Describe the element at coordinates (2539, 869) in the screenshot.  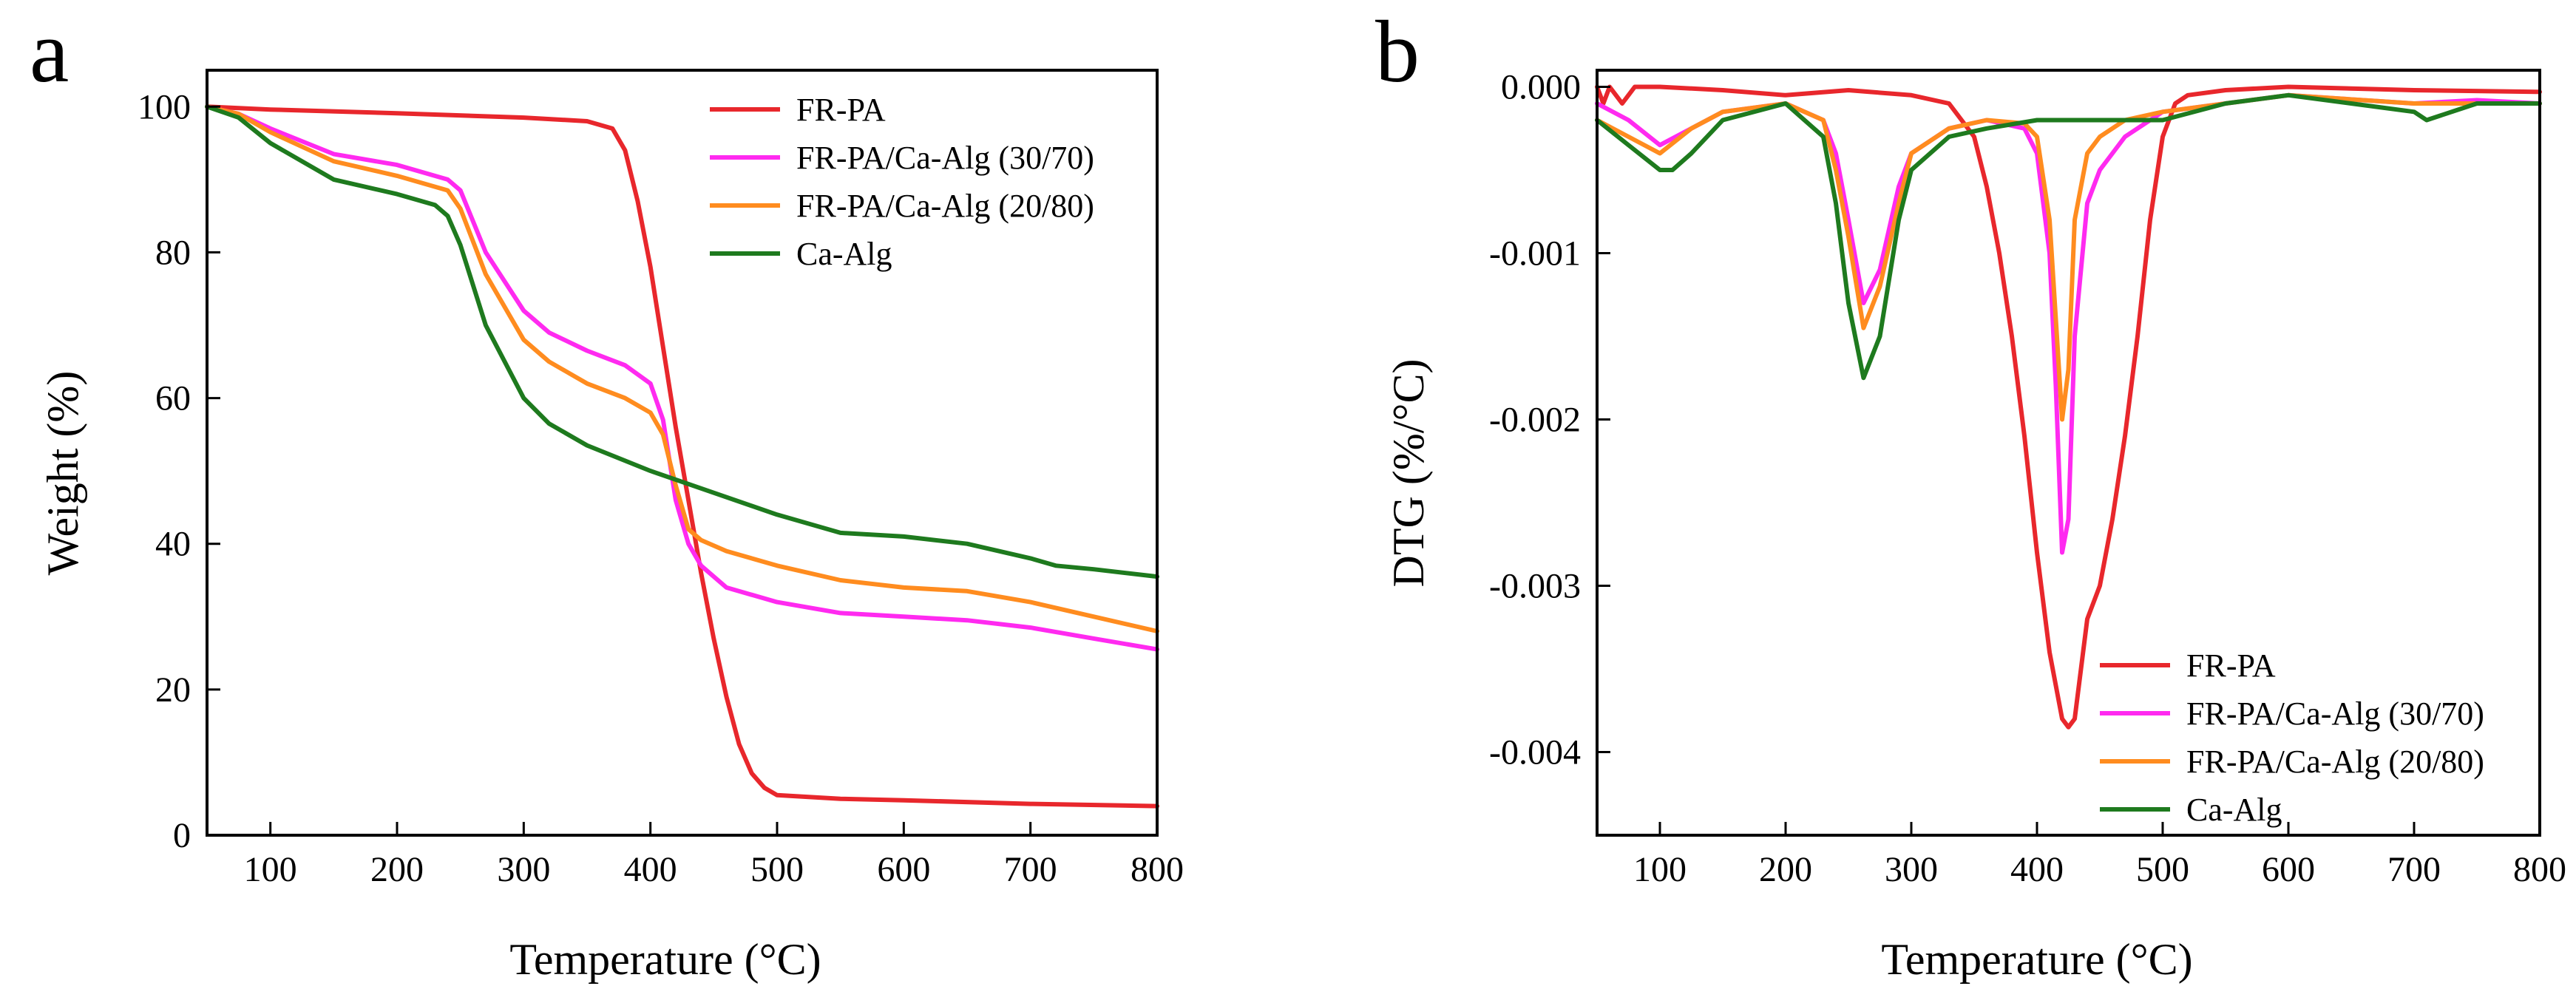
I see `panel-b-x-tick-label: 800` at that location.